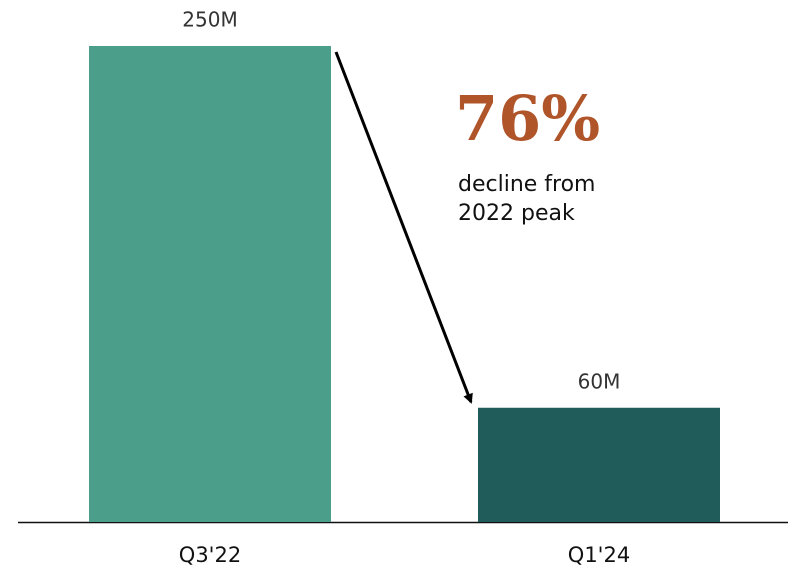 The height and width of the screenshot is (569, 788). Describe the element at coordinates (210, 555) in the screenshot. I see `x-tick-label: Q3'22` at that location.